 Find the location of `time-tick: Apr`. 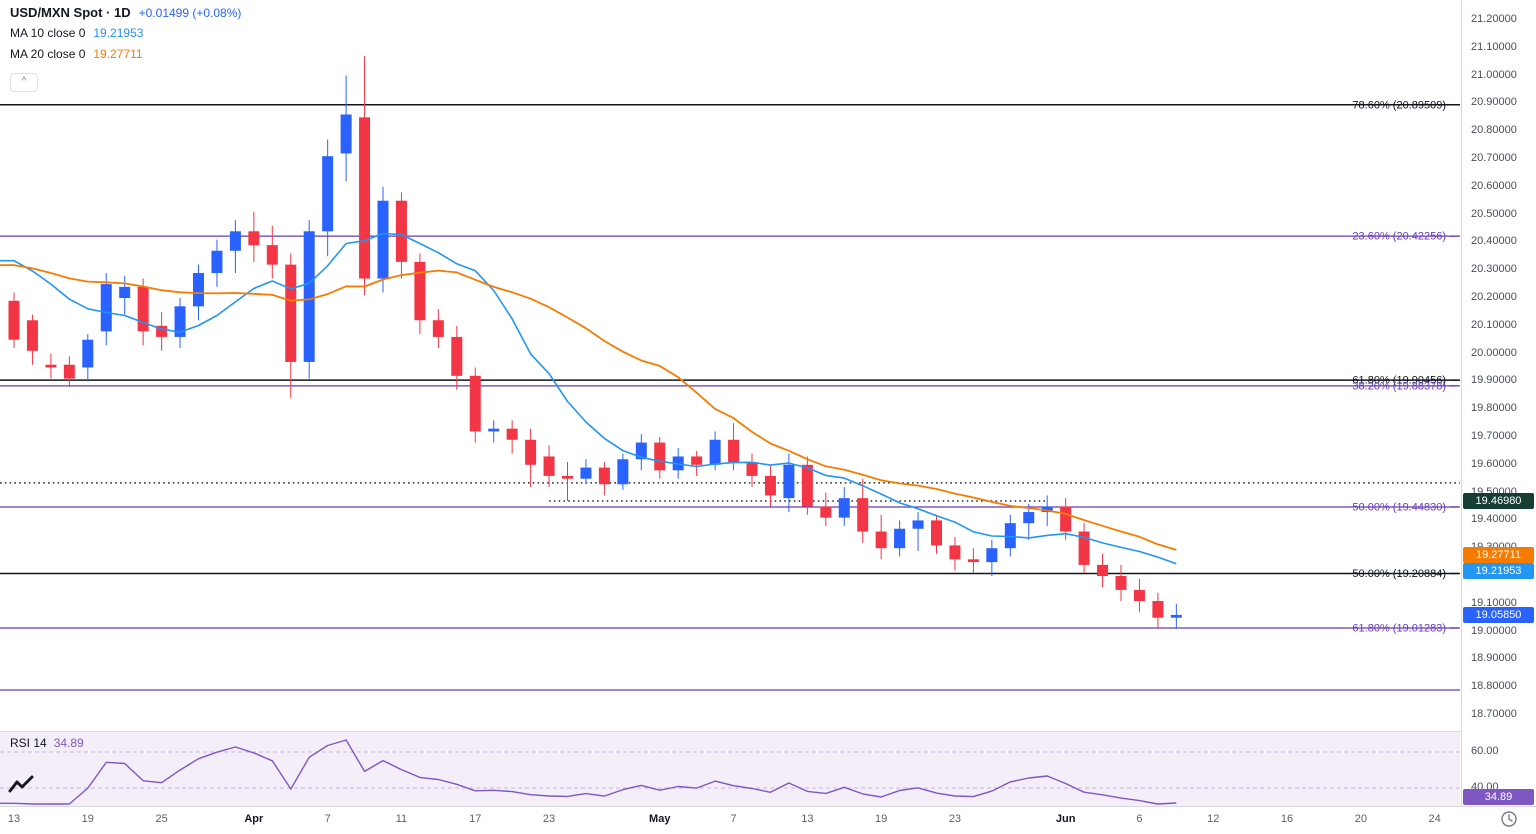

time-tick: Apr is located at coordinates (254, 819).